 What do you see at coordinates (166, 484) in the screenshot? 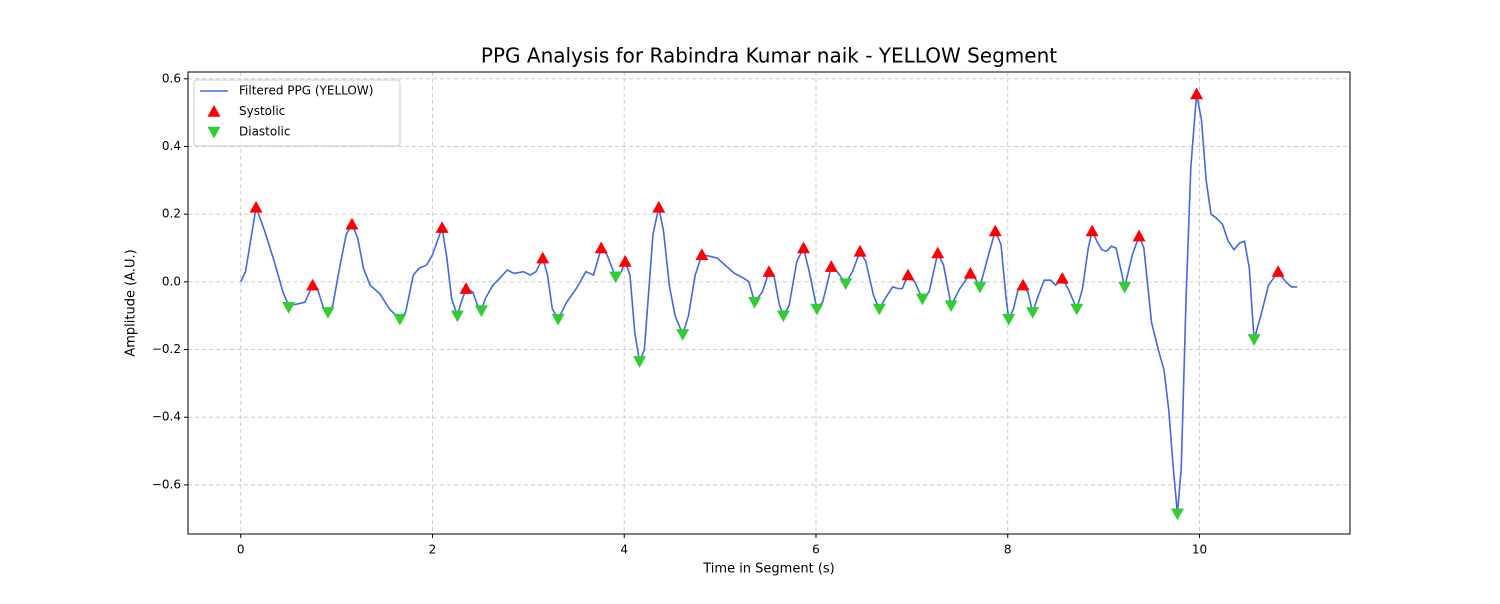
I see `y-tick-label: −0.6` at bounding box center [166, 484].